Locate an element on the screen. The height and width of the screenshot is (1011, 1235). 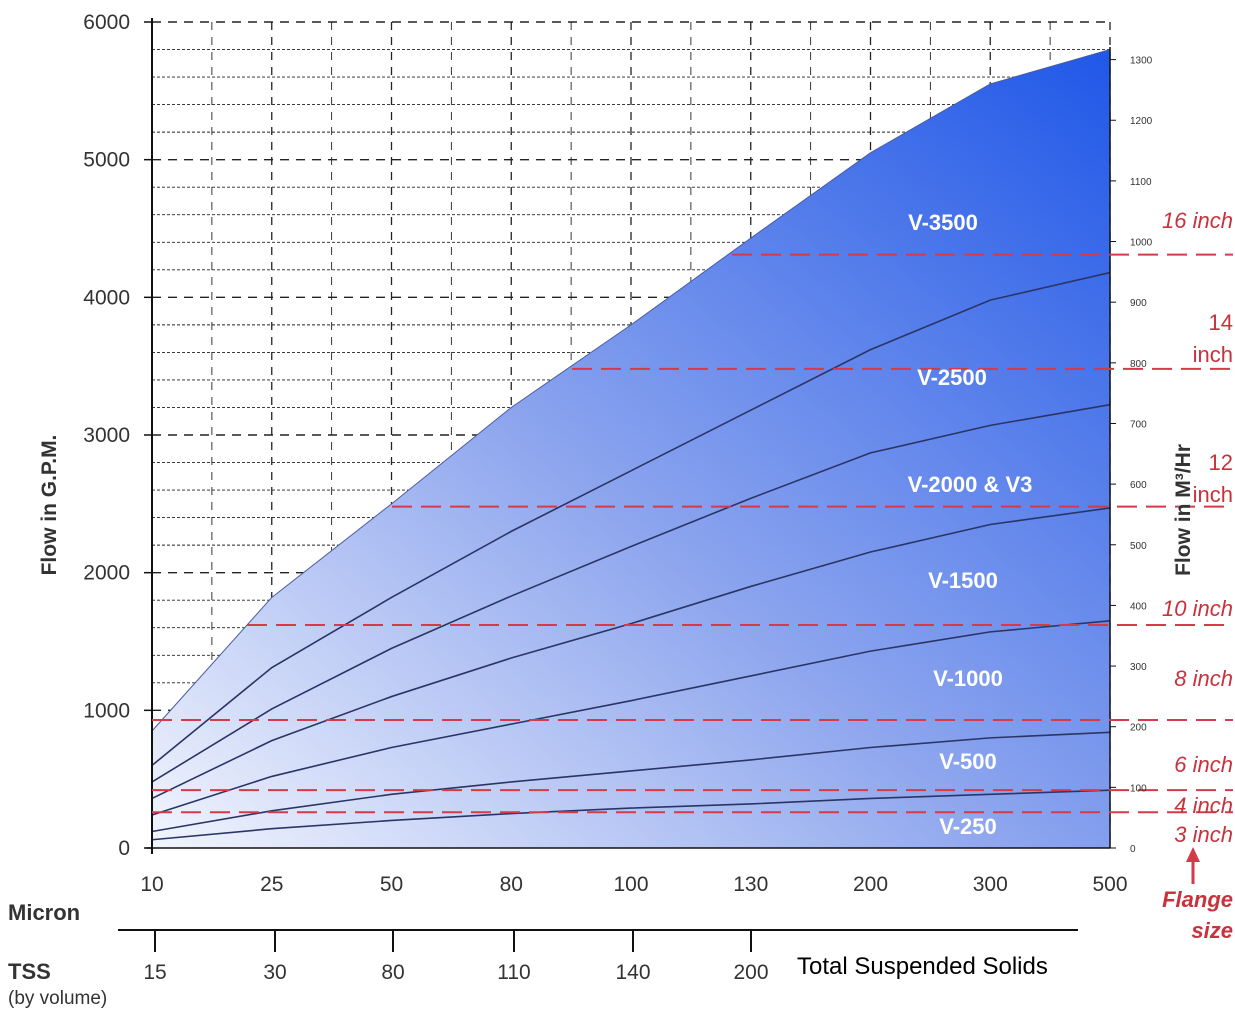
micron-tick-label: 200 is located at coordinates (870, 884).